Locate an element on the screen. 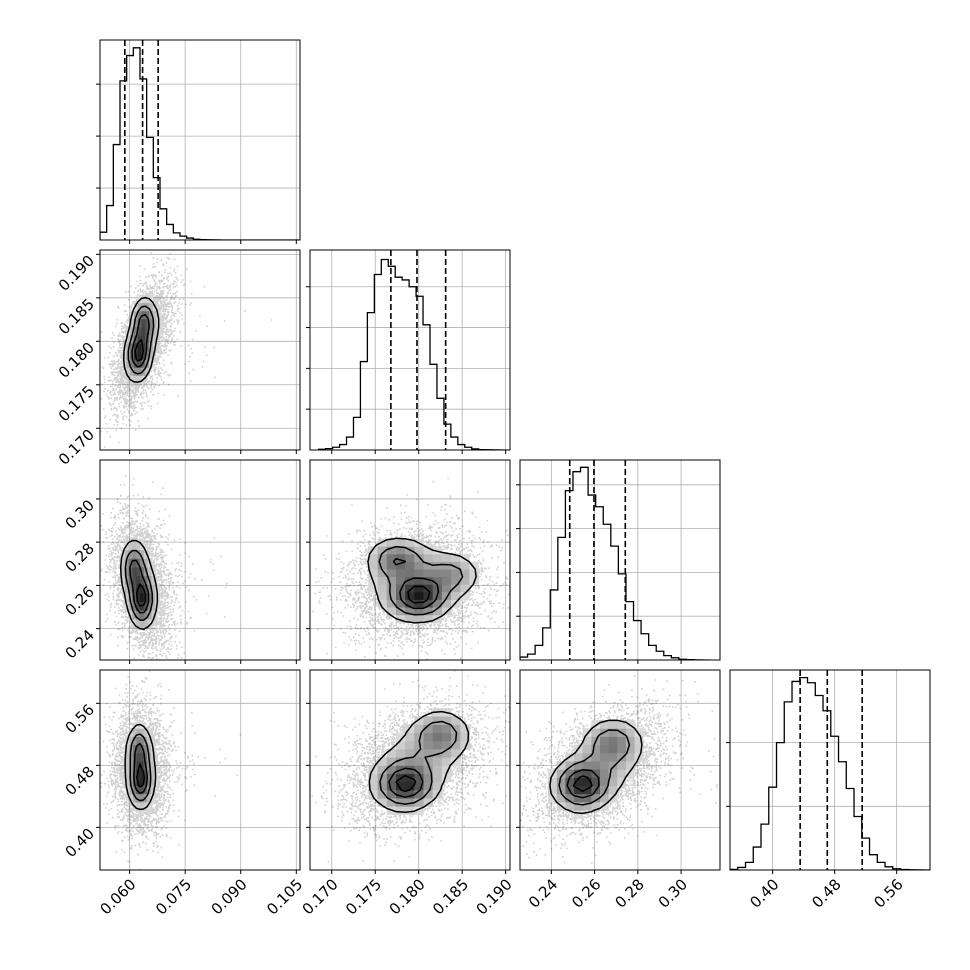 The height and width of the screenshot is (970, 970). x-tick-label-3: 0.40 is located at coordinates (764, 893).